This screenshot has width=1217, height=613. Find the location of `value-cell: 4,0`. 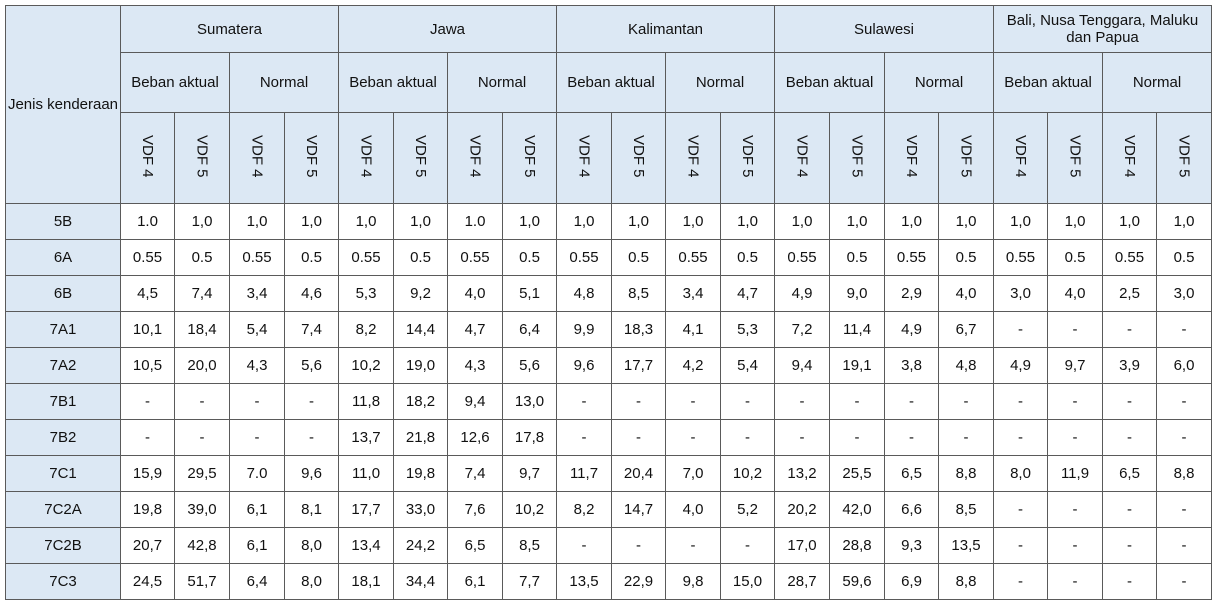

value-cell: 4,0 is located at coordinates (1075, 293).